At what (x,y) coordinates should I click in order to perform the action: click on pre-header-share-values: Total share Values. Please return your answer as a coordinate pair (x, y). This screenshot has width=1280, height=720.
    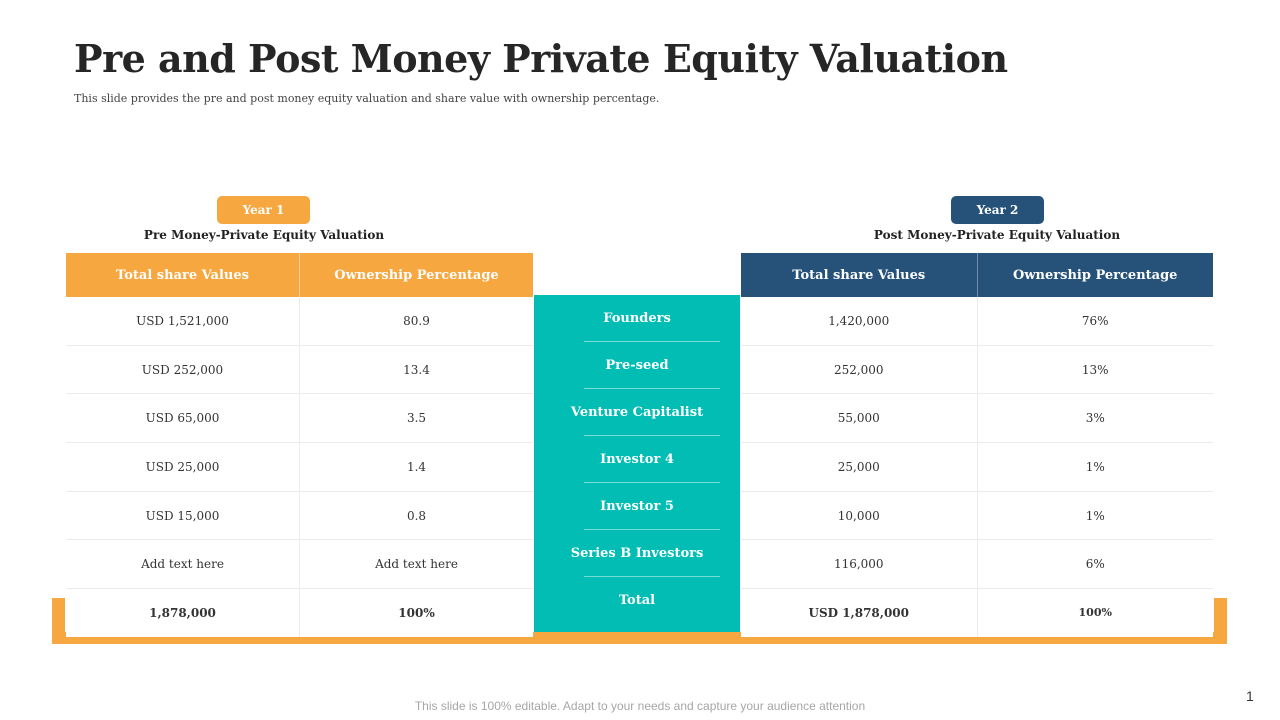
    Looking at the image, I should click on (183, 275).